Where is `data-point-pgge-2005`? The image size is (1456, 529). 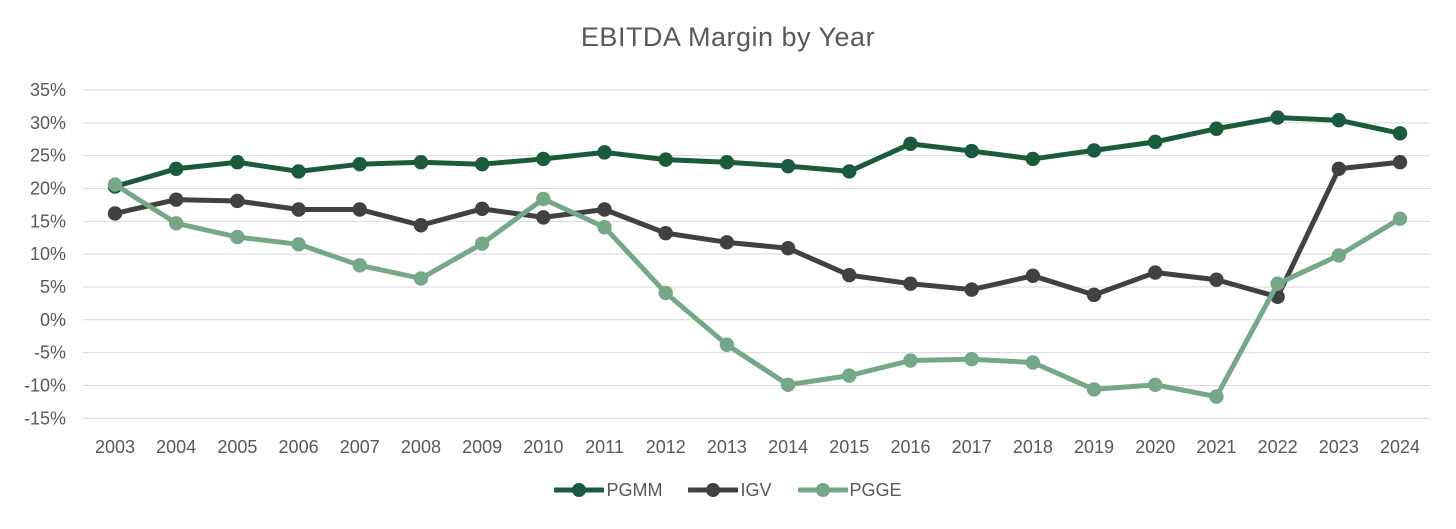 data-point-pgge-2005 is located at coordinates (237, 237).